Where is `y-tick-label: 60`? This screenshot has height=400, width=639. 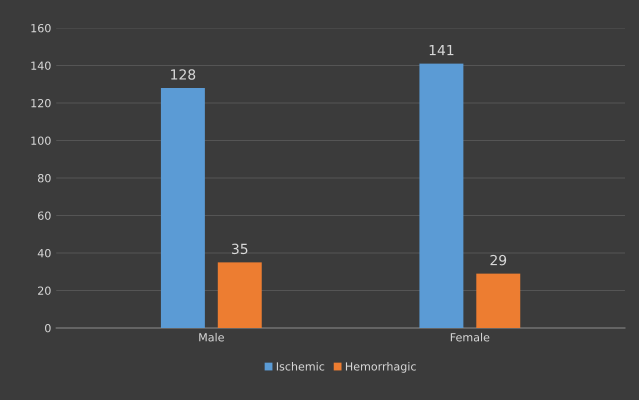 y-tick-label: 60 is located at coordinates (44, 215).